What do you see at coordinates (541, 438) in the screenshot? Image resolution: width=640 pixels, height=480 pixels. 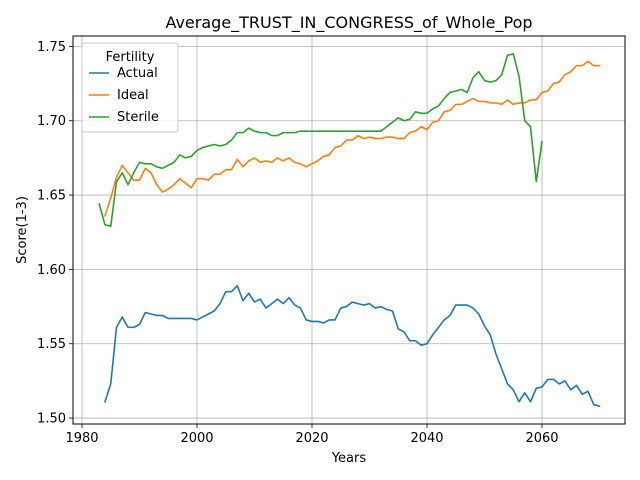 I see `x-tick-label: 2060` at bounding box center [541, 438].